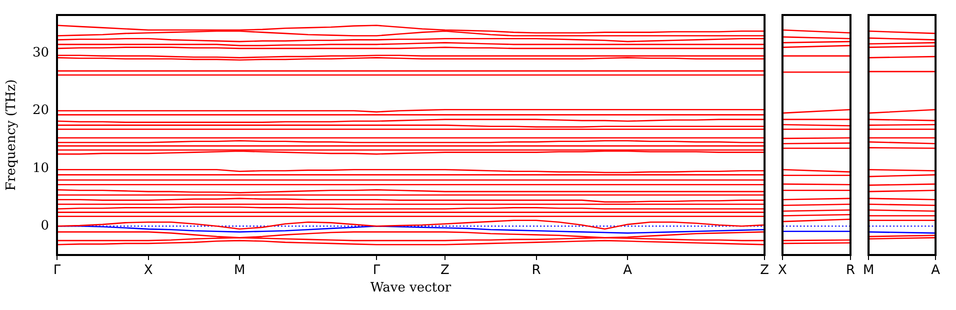 This screenshot has height=310, width=956. I want to click on y-axis-title: Frequency (THz), so click(12, 135).